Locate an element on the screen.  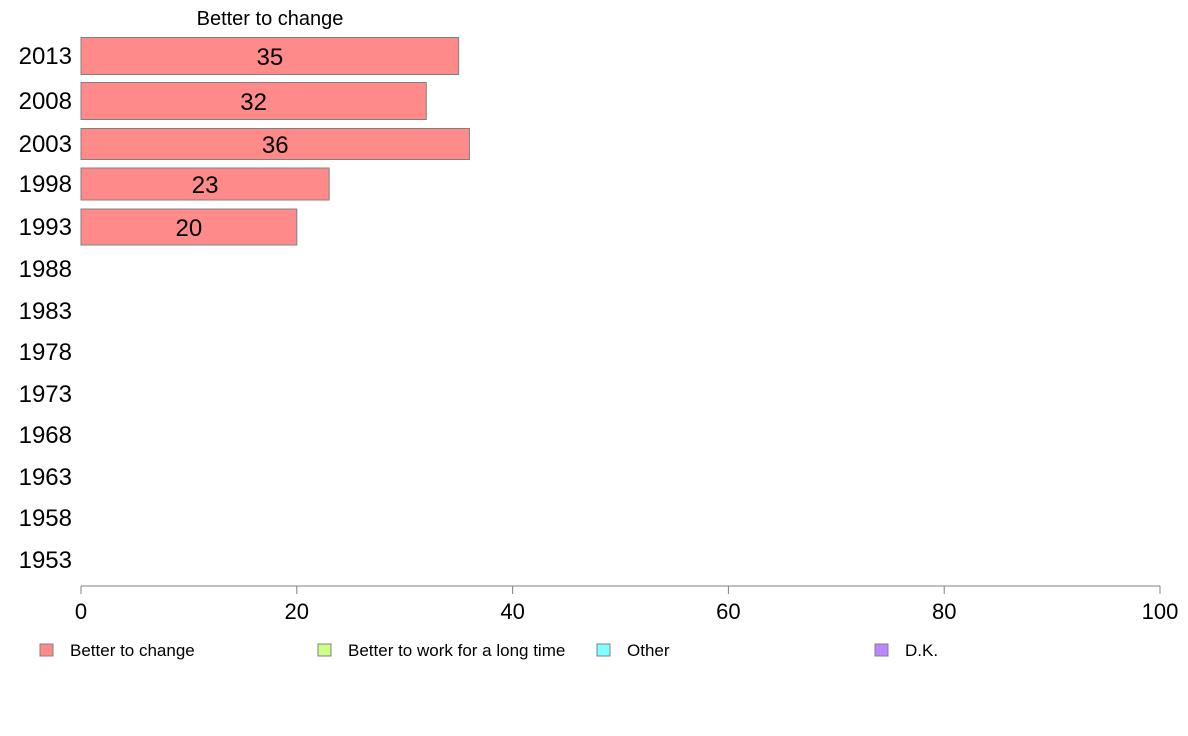
series-column-header: Better to change is located at coordinates (270, 19).